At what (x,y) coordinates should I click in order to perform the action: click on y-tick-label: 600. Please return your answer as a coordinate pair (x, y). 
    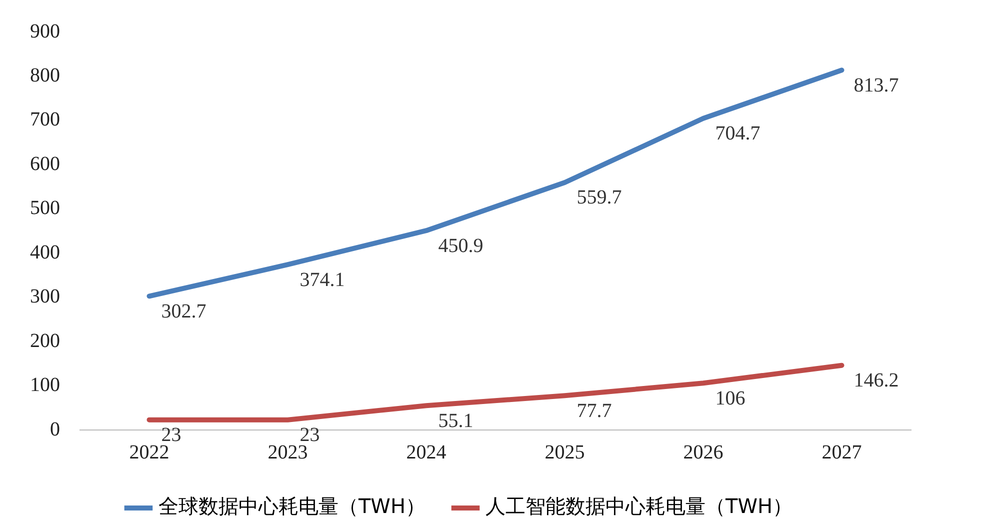
    Looking at the image, I should click on (45, 163).